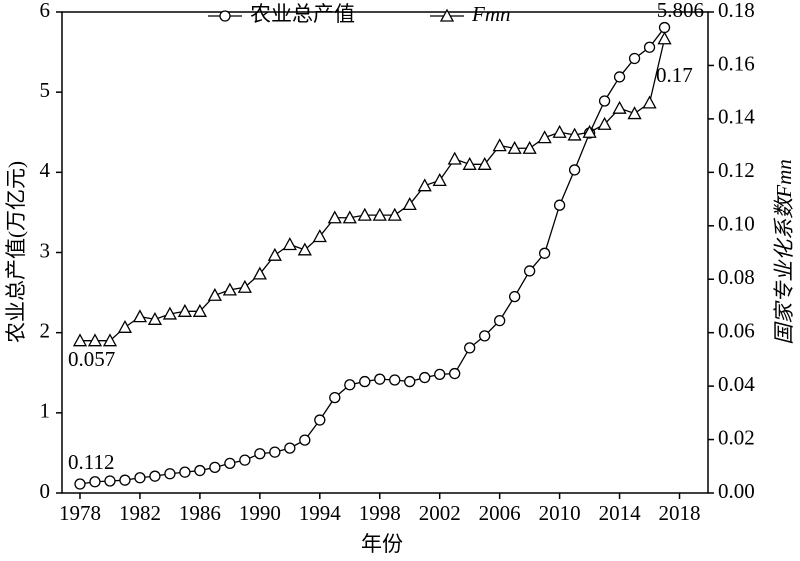 This screenshot has height=561, width=800. I want to click on y-tick-label: 0, so click(45, 491).